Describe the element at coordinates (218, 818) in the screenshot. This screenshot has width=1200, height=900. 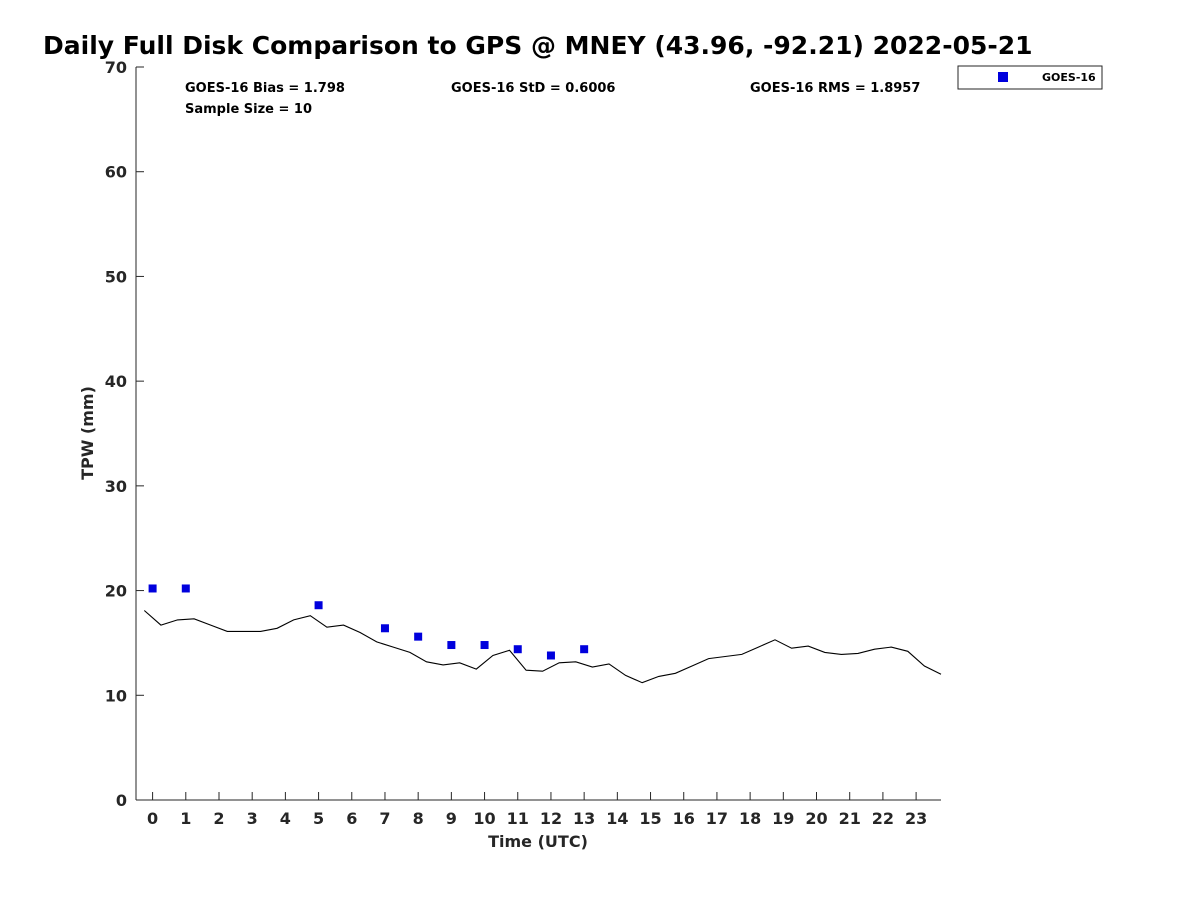
I see `x-tick-label: 2` at that location.